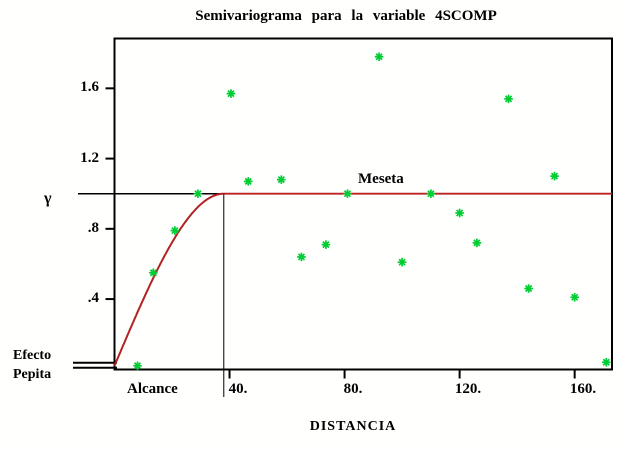  Describe the element at coordinates (89, 158) in the screenshot. I see `y-tick-label: 1.2` at that location.